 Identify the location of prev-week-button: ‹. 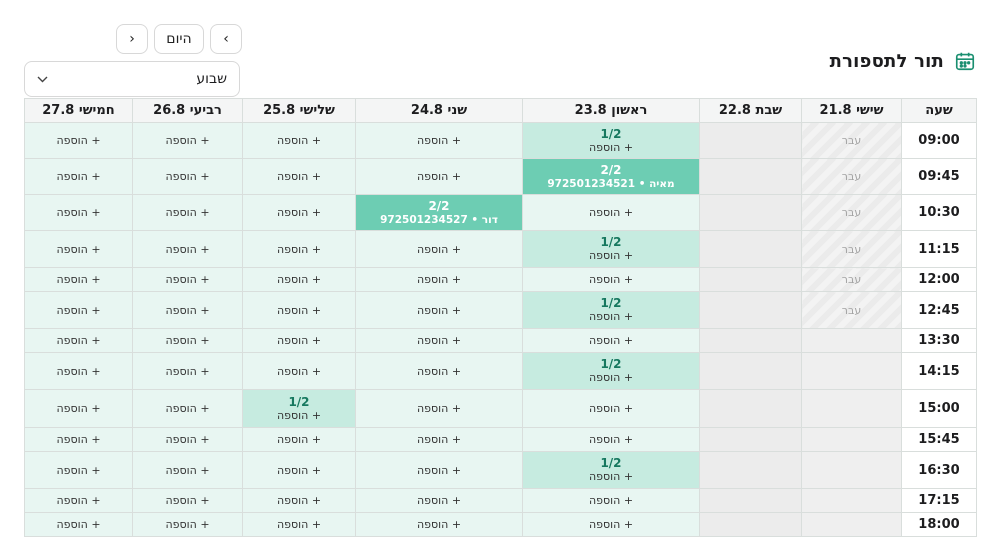
(226, 39).